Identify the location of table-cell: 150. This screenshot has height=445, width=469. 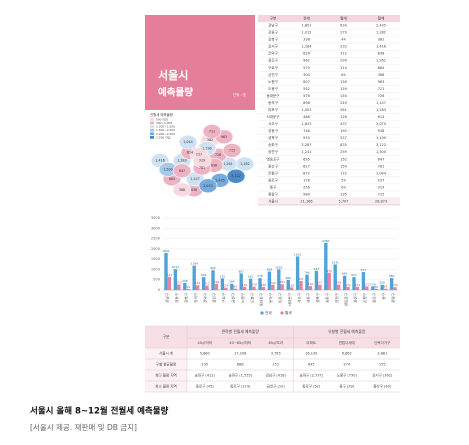
(343, 96).